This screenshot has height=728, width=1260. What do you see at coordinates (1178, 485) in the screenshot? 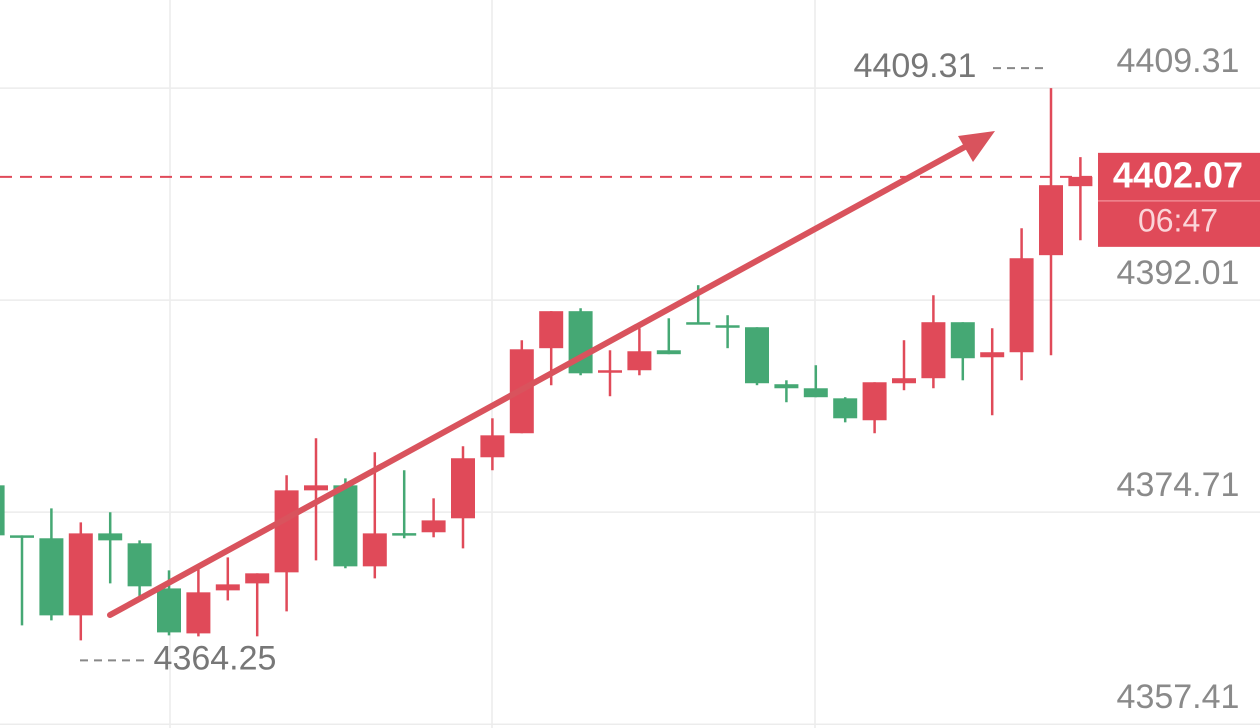
I see `y-tick-label: 4374.71` at bounding box center [1178, 485].